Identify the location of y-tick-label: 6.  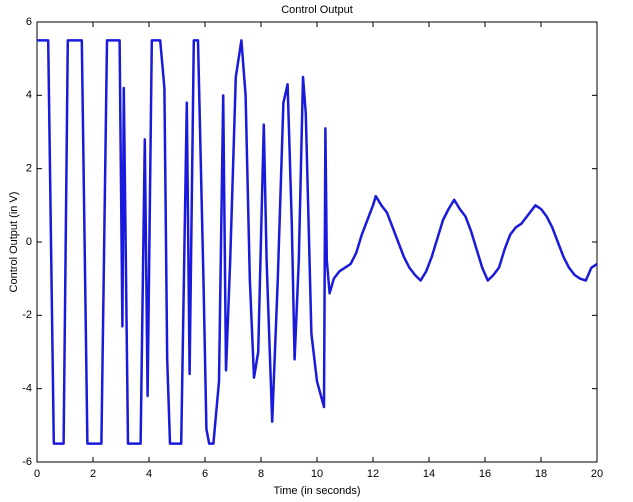
(29, 22).